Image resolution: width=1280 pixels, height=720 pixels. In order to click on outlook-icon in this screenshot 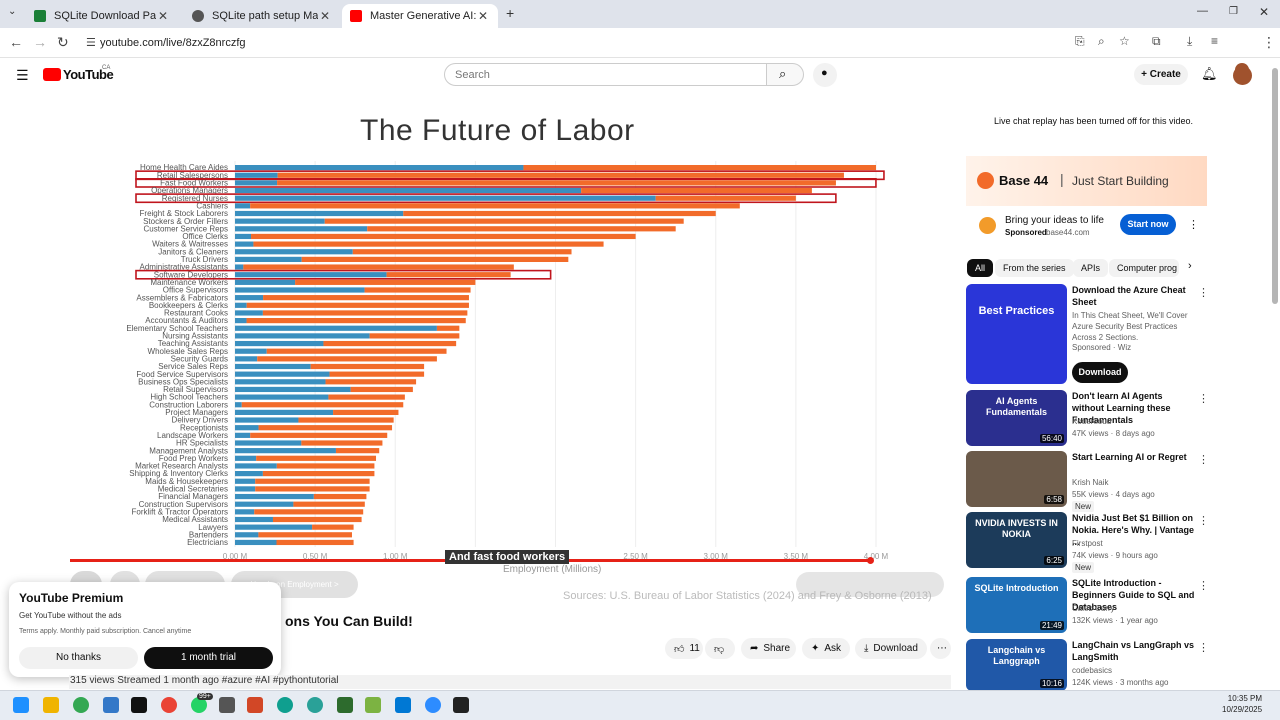, I will do `click(403, 705)`.